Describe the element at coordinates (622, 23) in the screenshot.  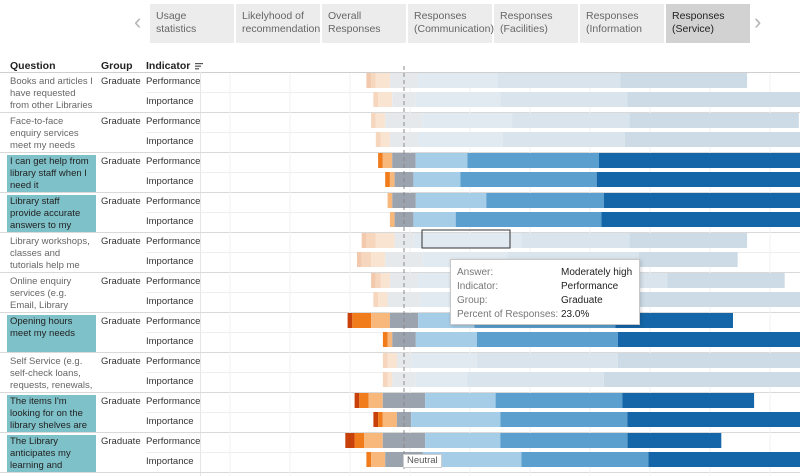
I see `tab-6: Responses (Information` at that location.